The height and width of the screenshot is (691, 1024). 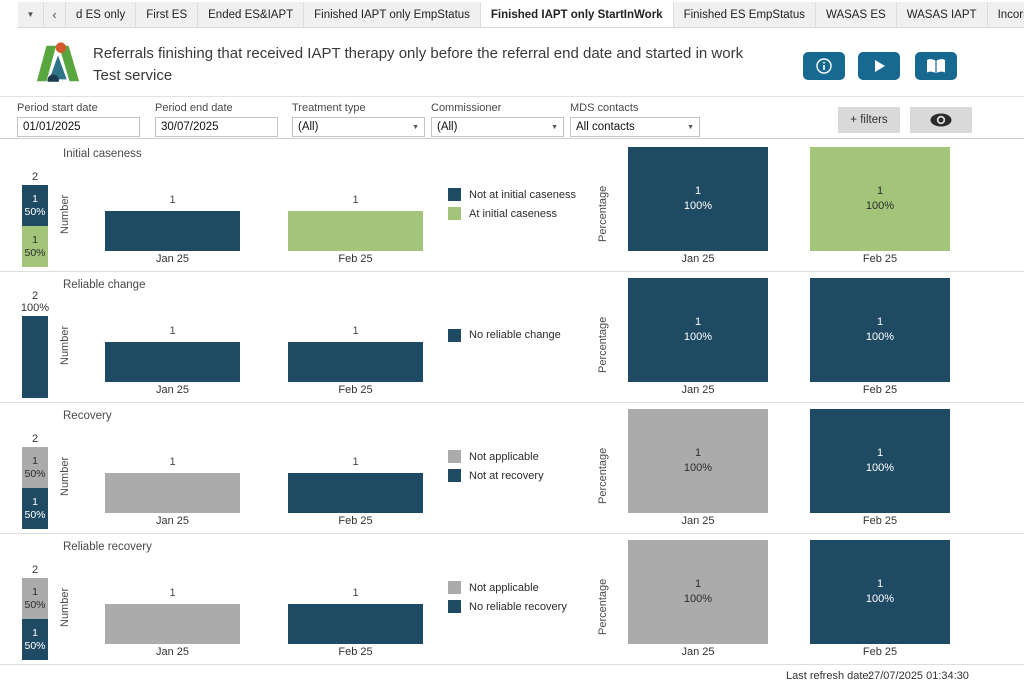 What do you see at coordinates (530, 475) in the screenshot?
I see `legend-item: Not at recovery` at bounding box center [530, 475].